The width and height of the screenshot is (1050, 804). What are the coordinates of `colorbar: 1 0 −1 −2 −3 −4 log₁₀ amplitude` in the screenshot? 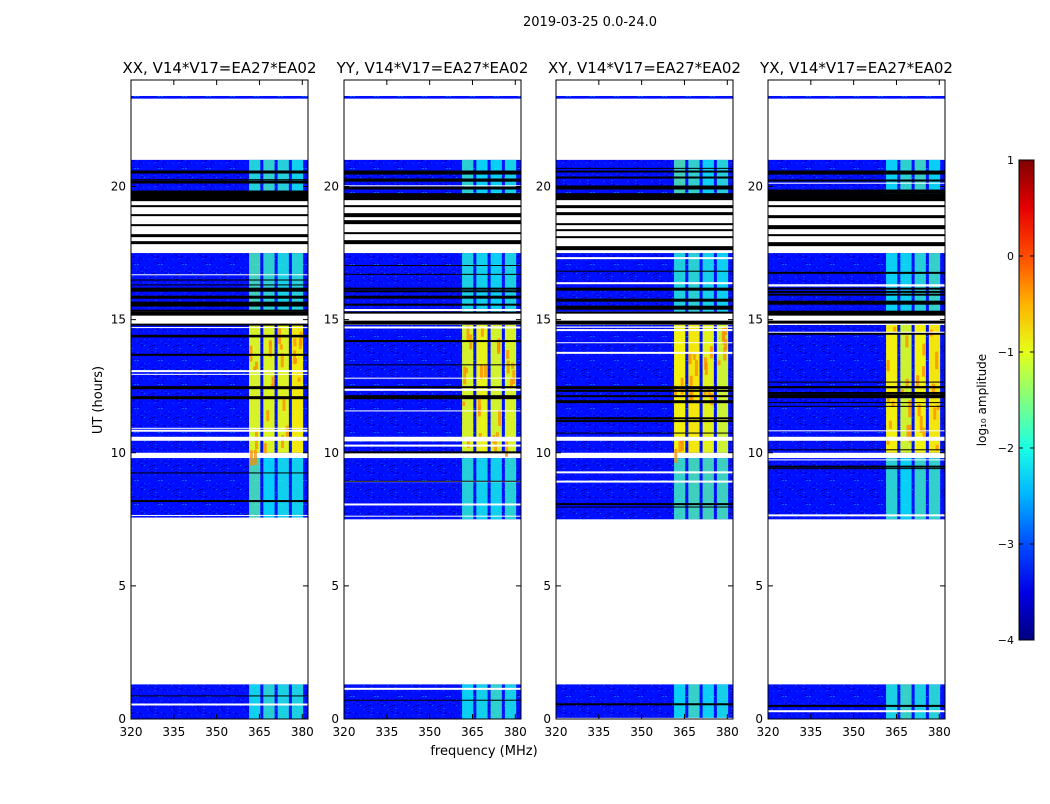 It's located at (1005, 400).